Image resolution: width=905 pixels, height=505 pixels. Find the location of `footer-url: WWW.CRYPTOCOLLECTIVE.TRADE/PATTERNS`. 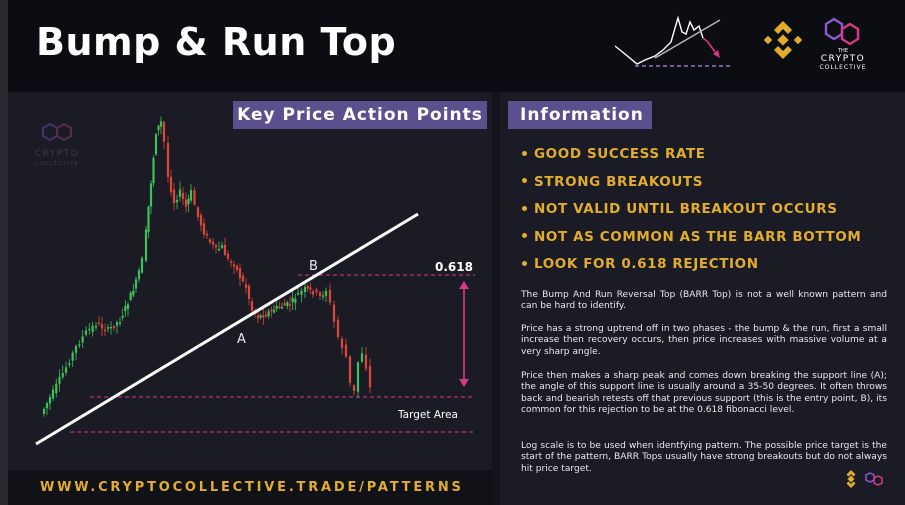

footer-url: WWW.CRYPTOCOLLECTIVE.TRADE/PATTERNS is located at coordinates (252, 487).